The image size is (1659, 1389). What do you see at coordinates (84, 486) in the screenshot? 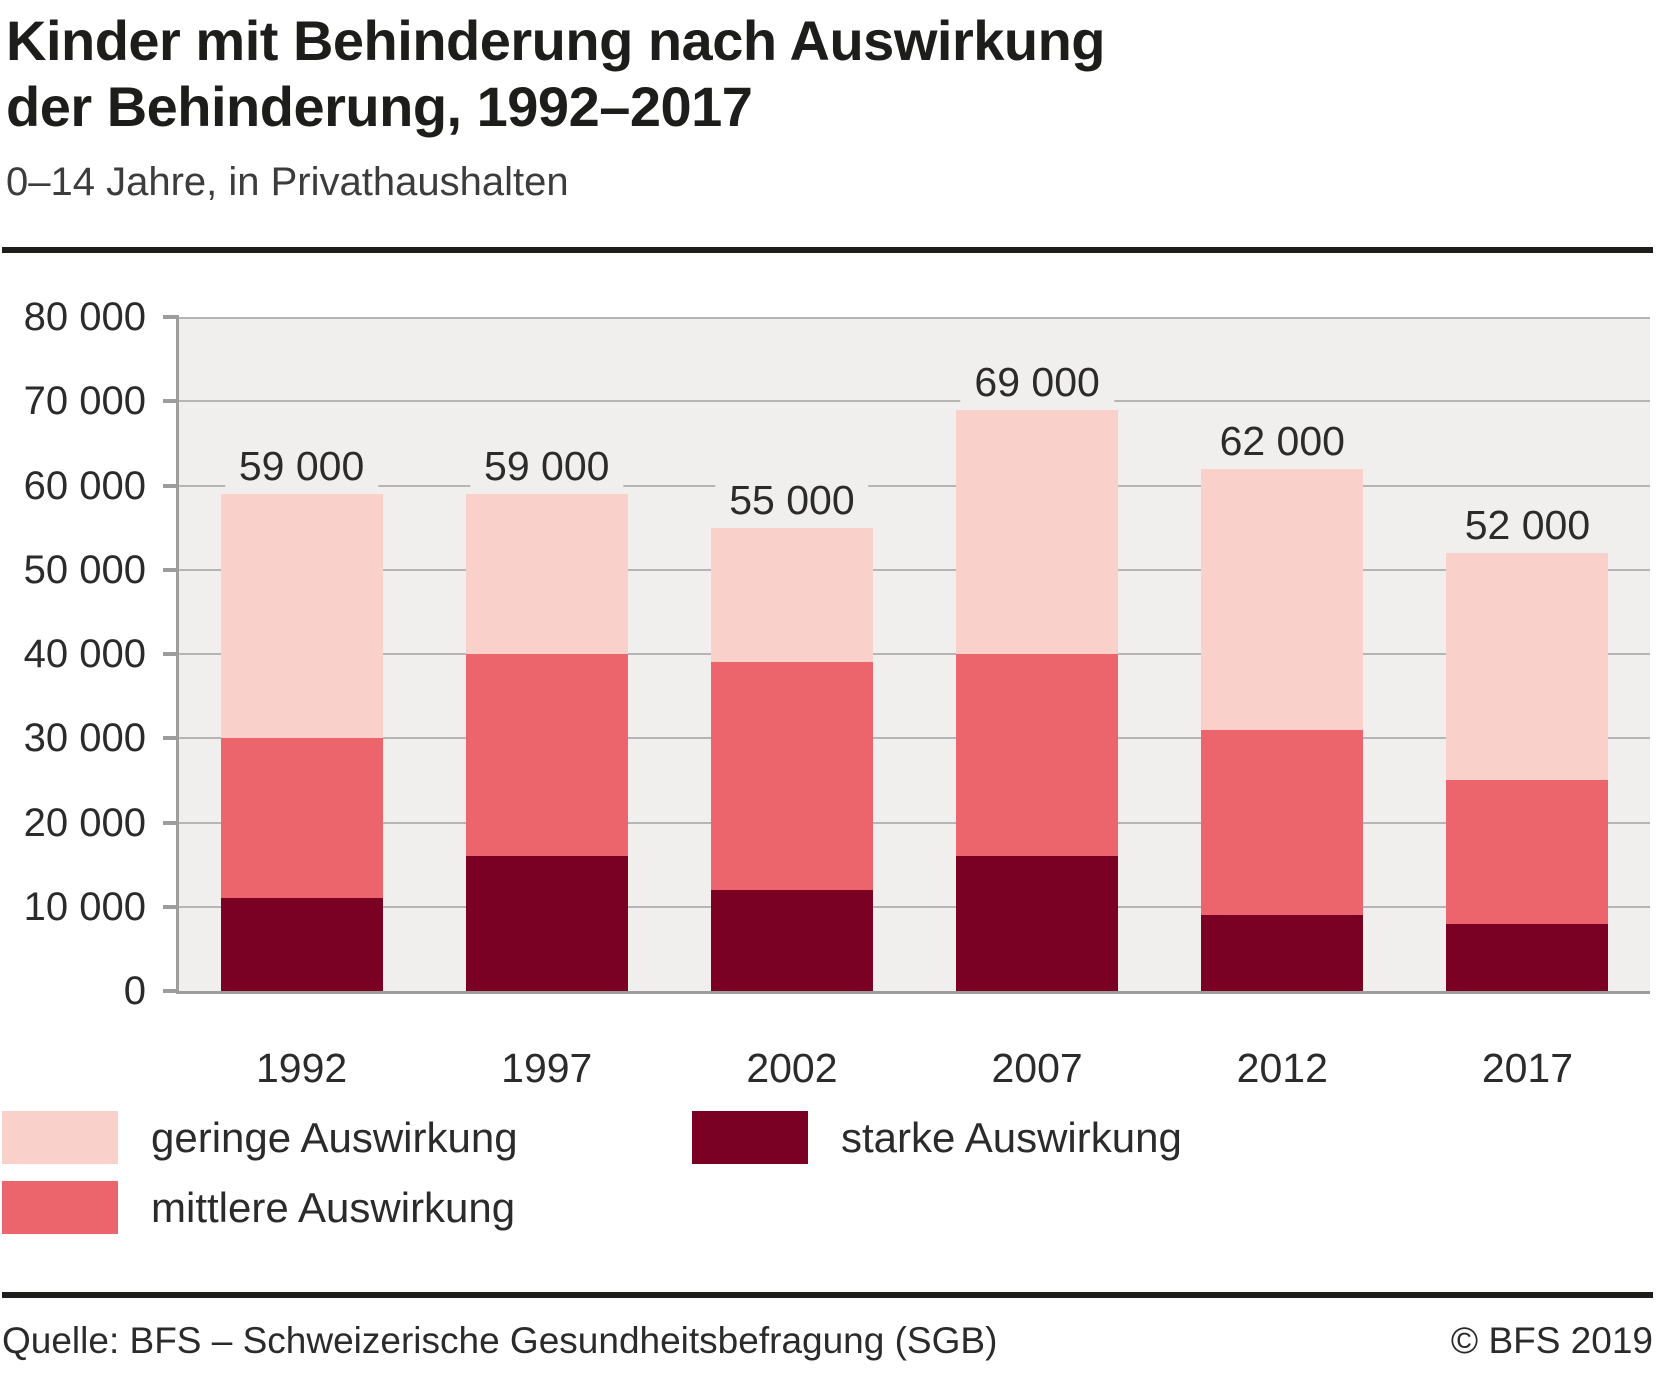
I see `y-axis-label: 60 000` at bounding box center [84, 486].